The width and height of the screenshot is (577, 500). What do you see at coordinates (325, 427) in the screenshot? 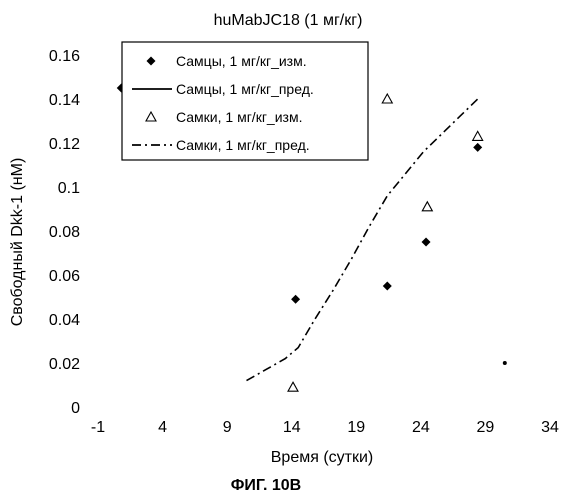
I see `x-axis-ticks: -1 4 9 14 19 24 29 34` at bounding box center [325, 427].